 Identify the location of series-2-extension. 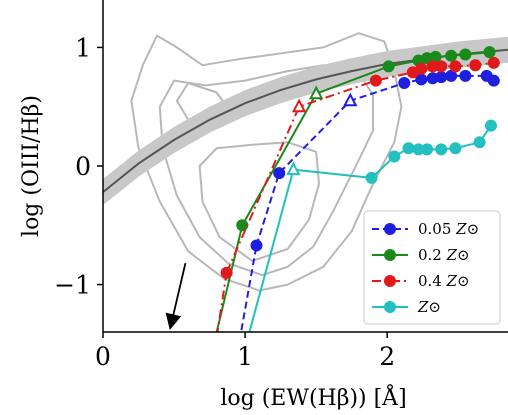
(222, 302).